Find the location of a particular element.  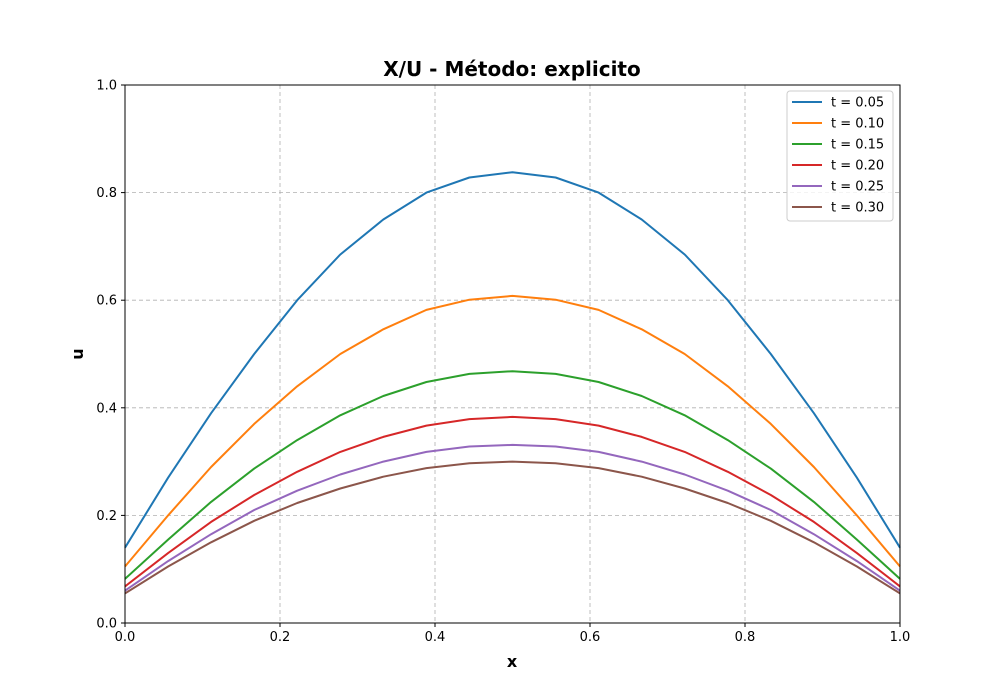

x-axis-label: x is located at coordinates (512, 661).